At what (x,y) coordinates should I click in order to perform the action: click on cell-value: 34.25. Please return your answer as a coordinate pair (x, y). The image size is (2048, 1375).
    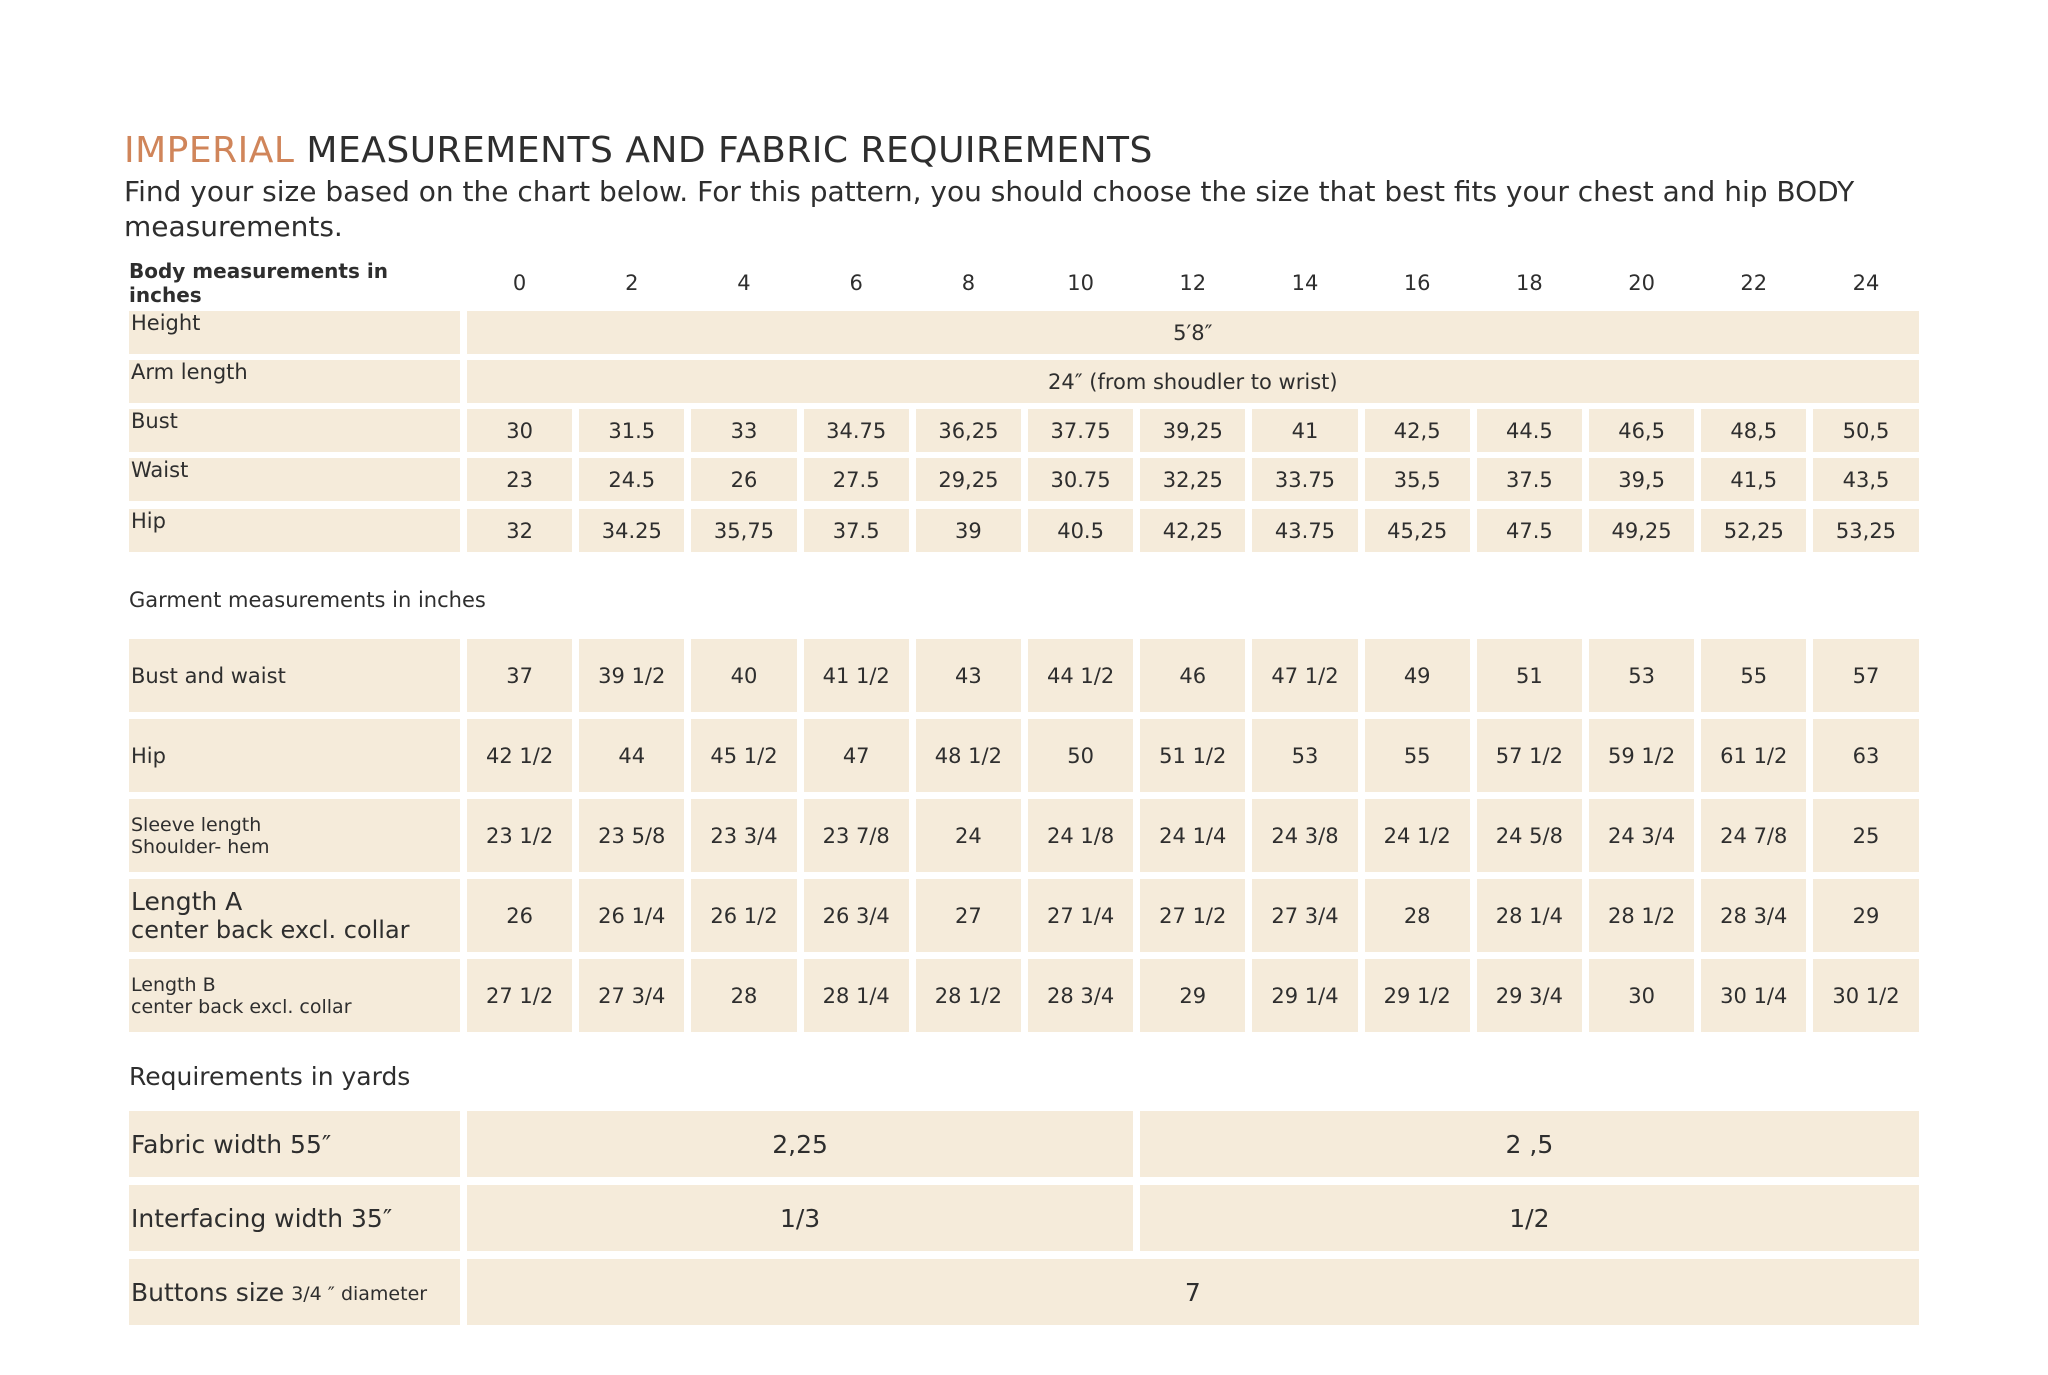
    Looking at the image, I should click on (632, 530).